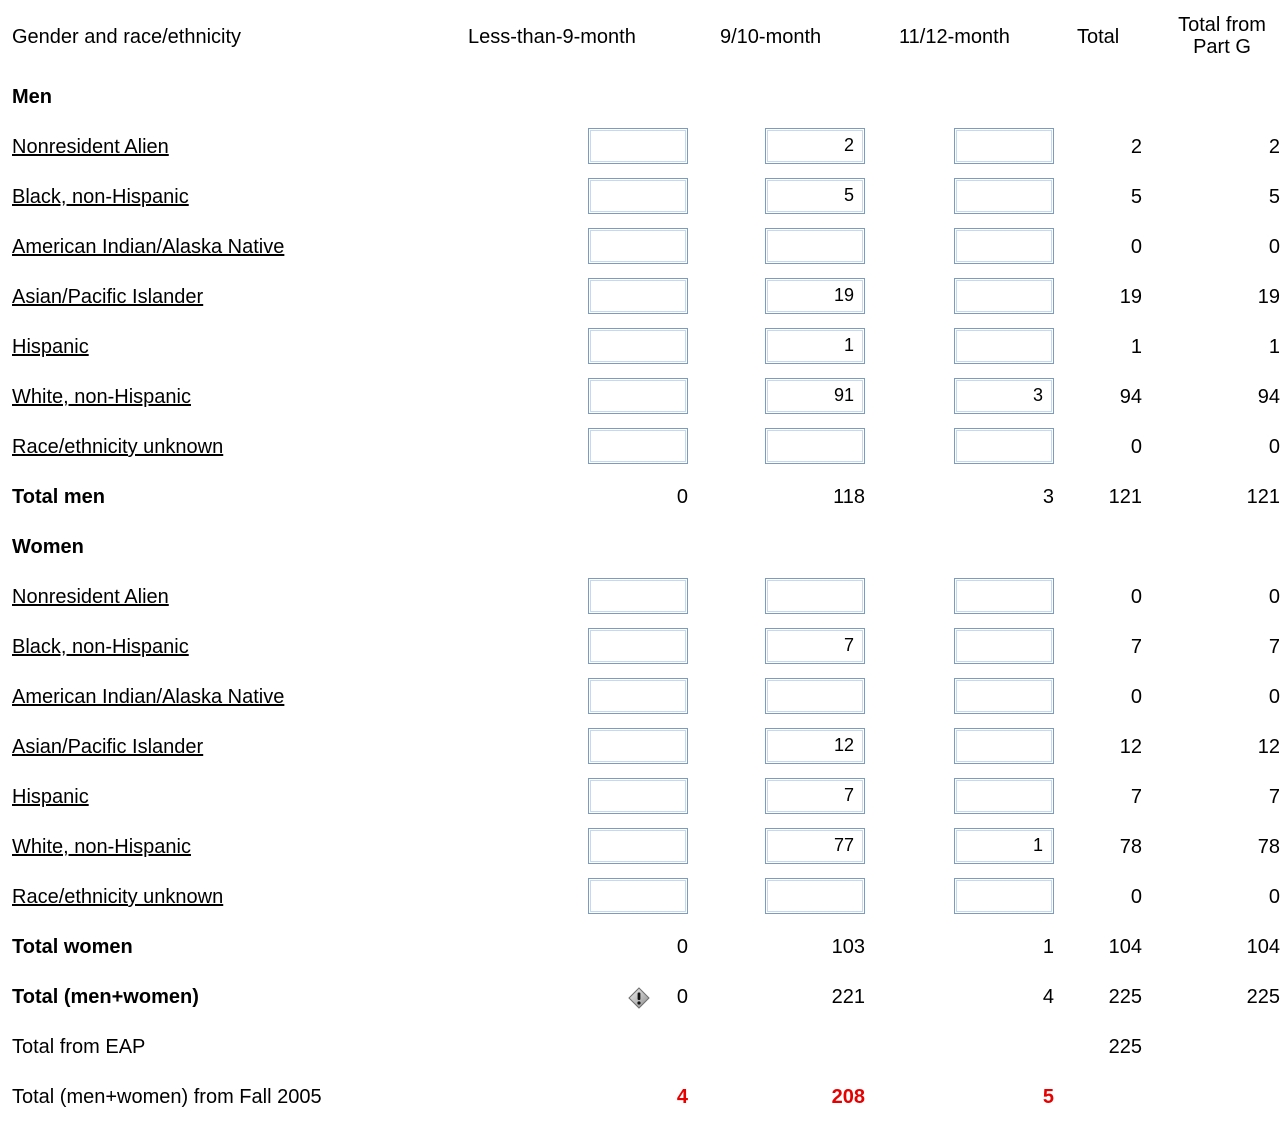 This screenshot has width=1285, height=1122. What do you see at coordinates (108, 297) in the screenshot?
I see `men-race-link: Asian/Pacific Islander` at bounding box center [108, 297].